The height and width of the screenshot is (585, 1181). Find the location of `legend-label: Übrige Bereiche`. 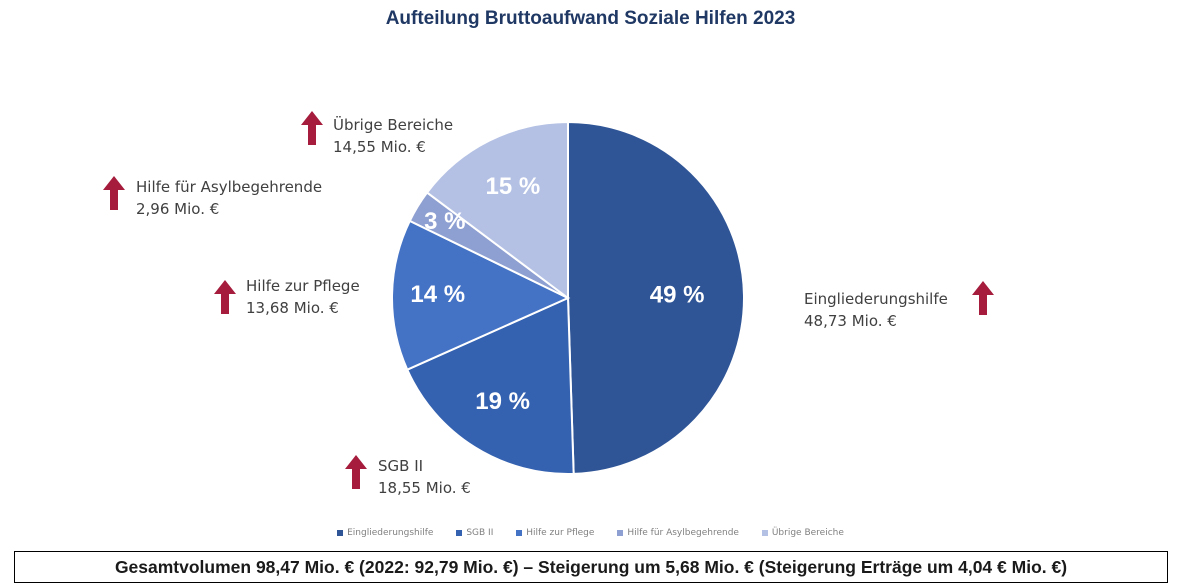

legend-label: Übrige Bereiche is located at coordinates (807, 533).